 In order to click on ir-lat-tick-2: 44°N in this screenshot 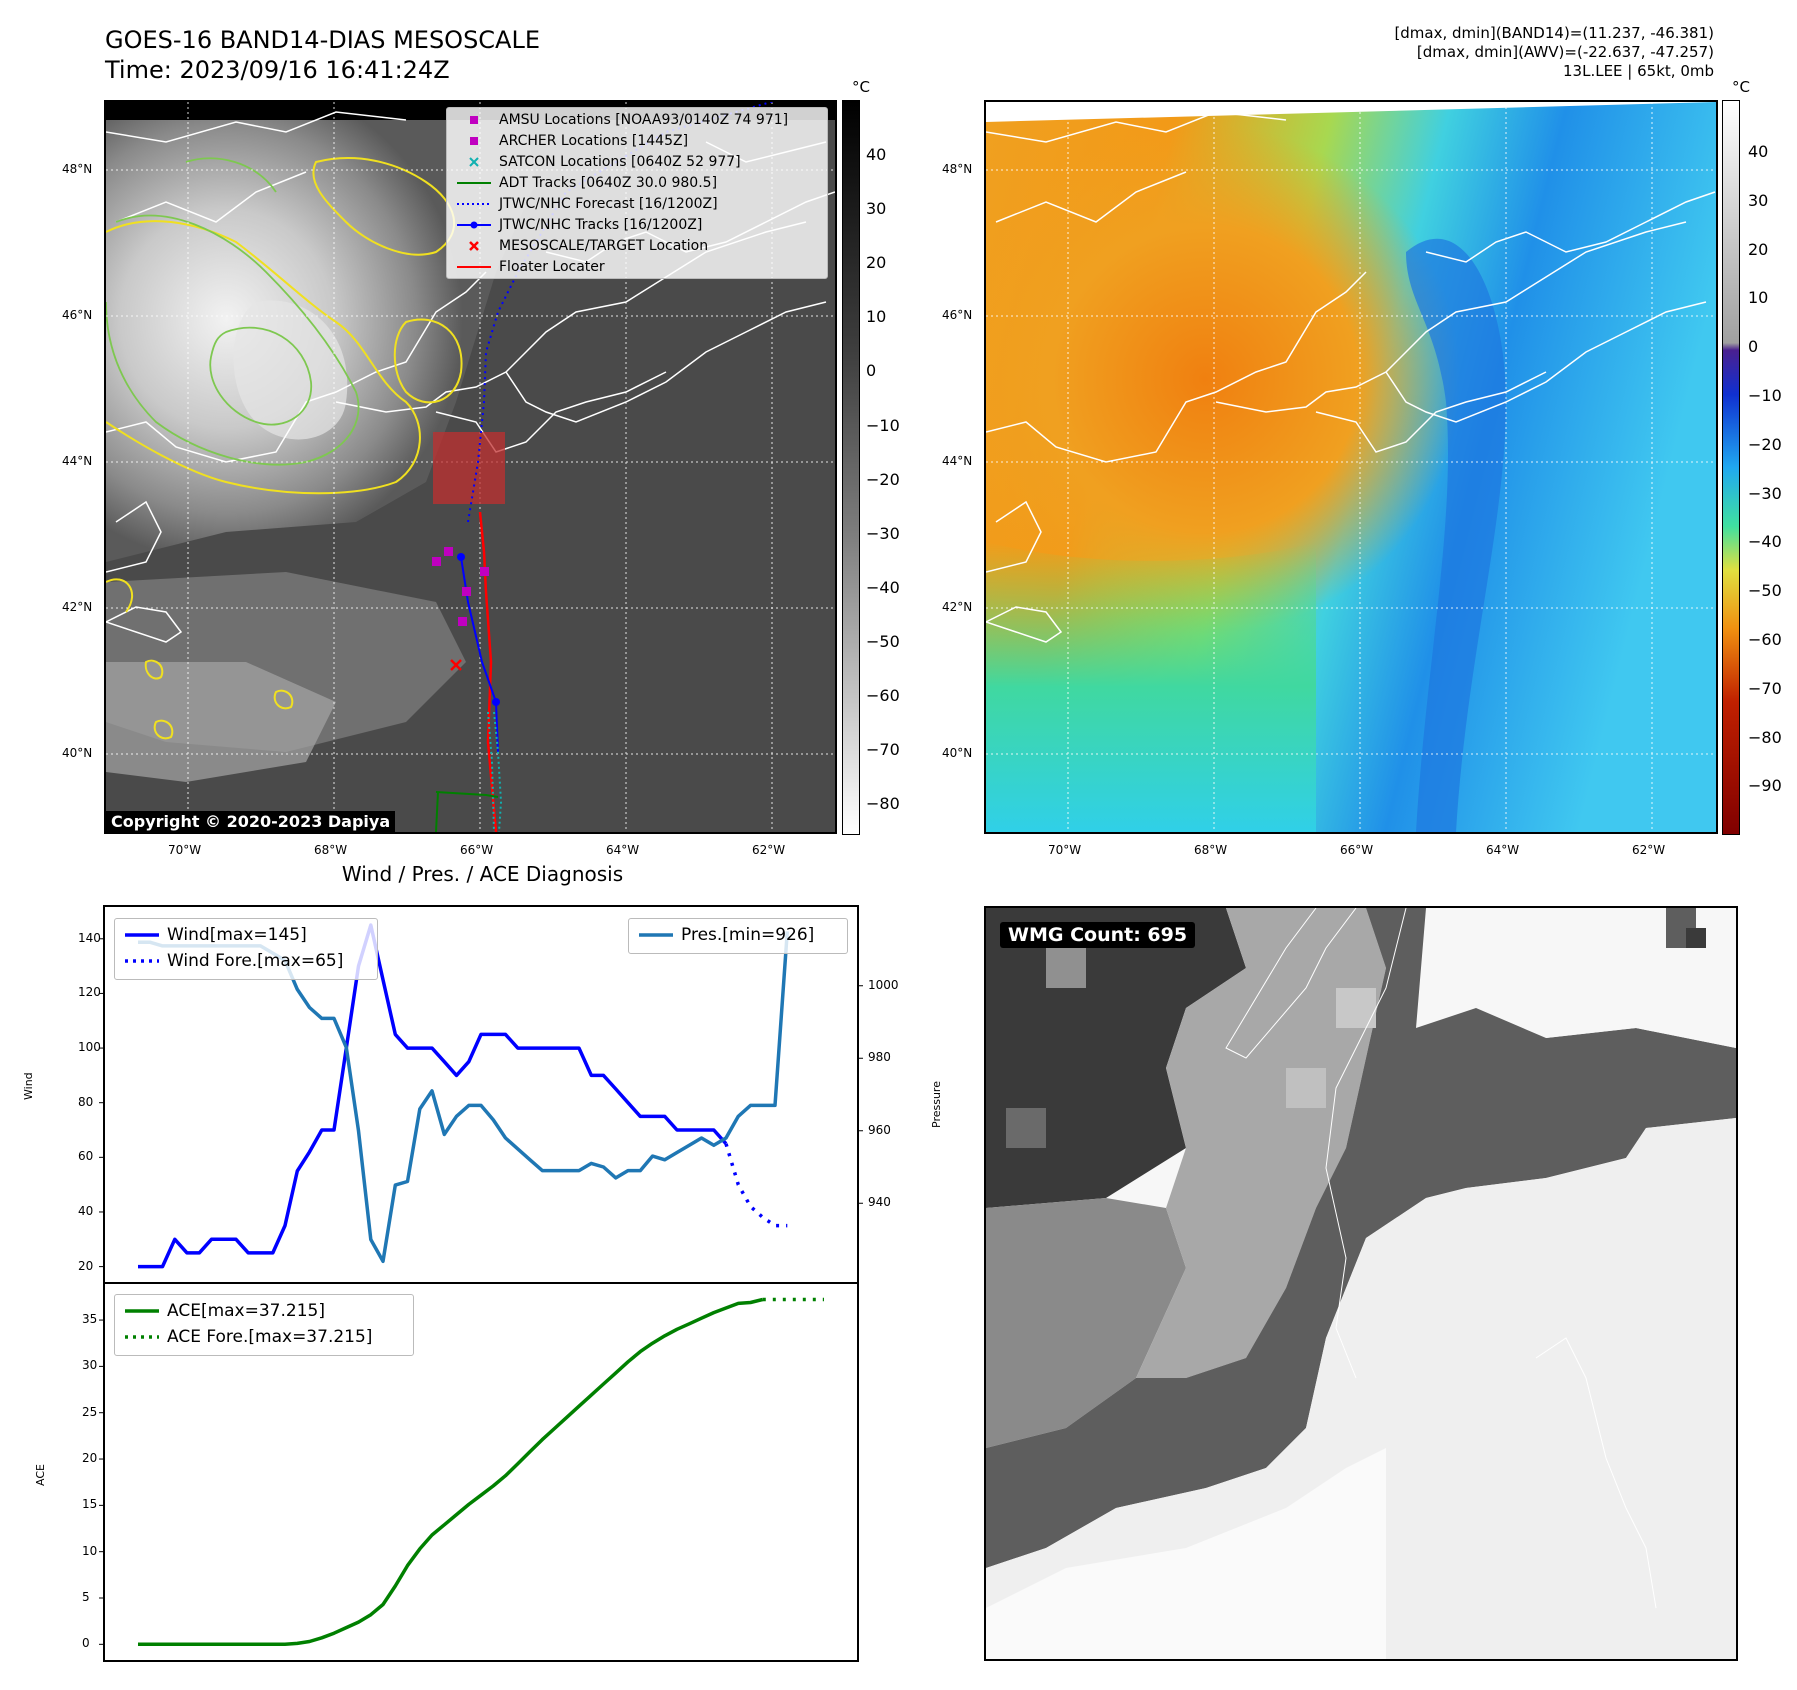, I will do `click(77, 461)`.